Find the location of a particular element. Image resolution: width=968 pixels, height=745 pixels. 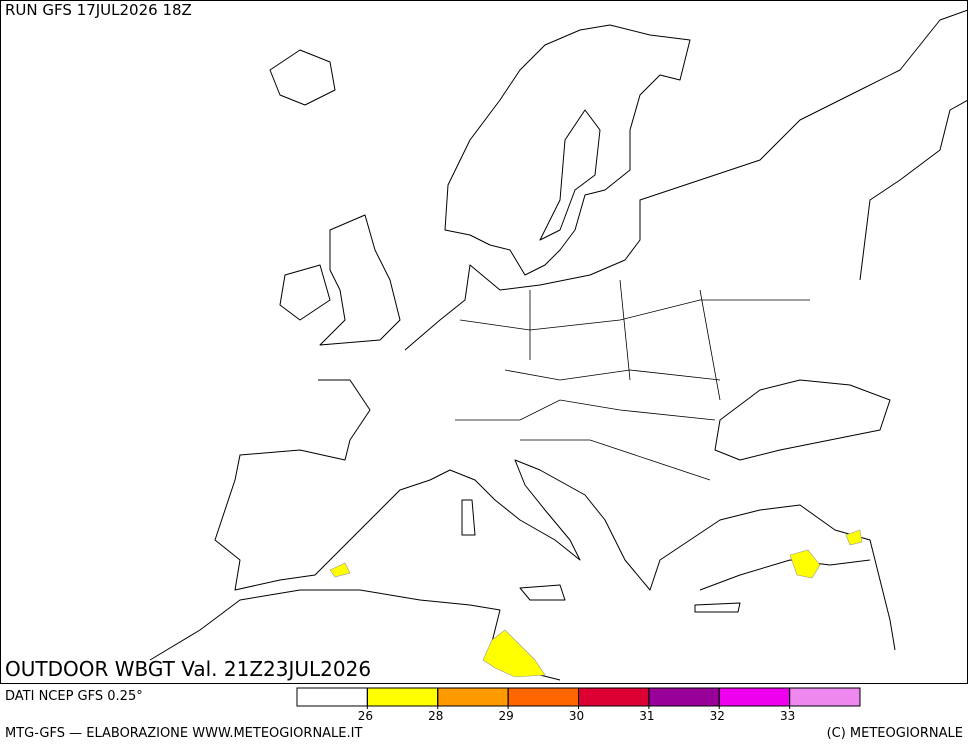

scandinavia is located at coordinates (567, 150).